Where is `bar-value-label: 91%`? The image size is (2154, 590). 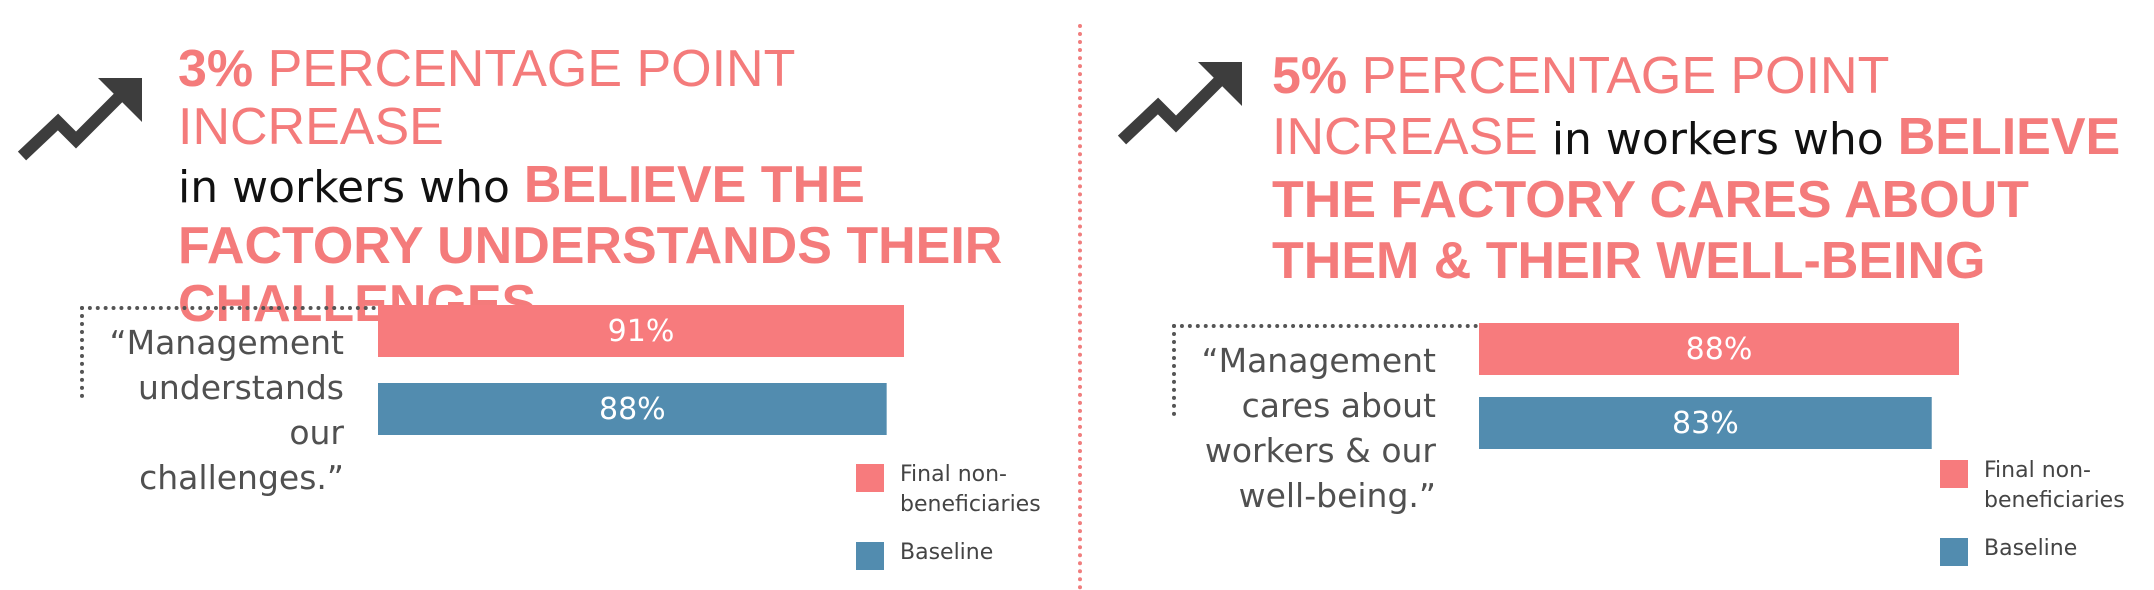 bar-value-label: 91% is located at coordinates (641, 331).